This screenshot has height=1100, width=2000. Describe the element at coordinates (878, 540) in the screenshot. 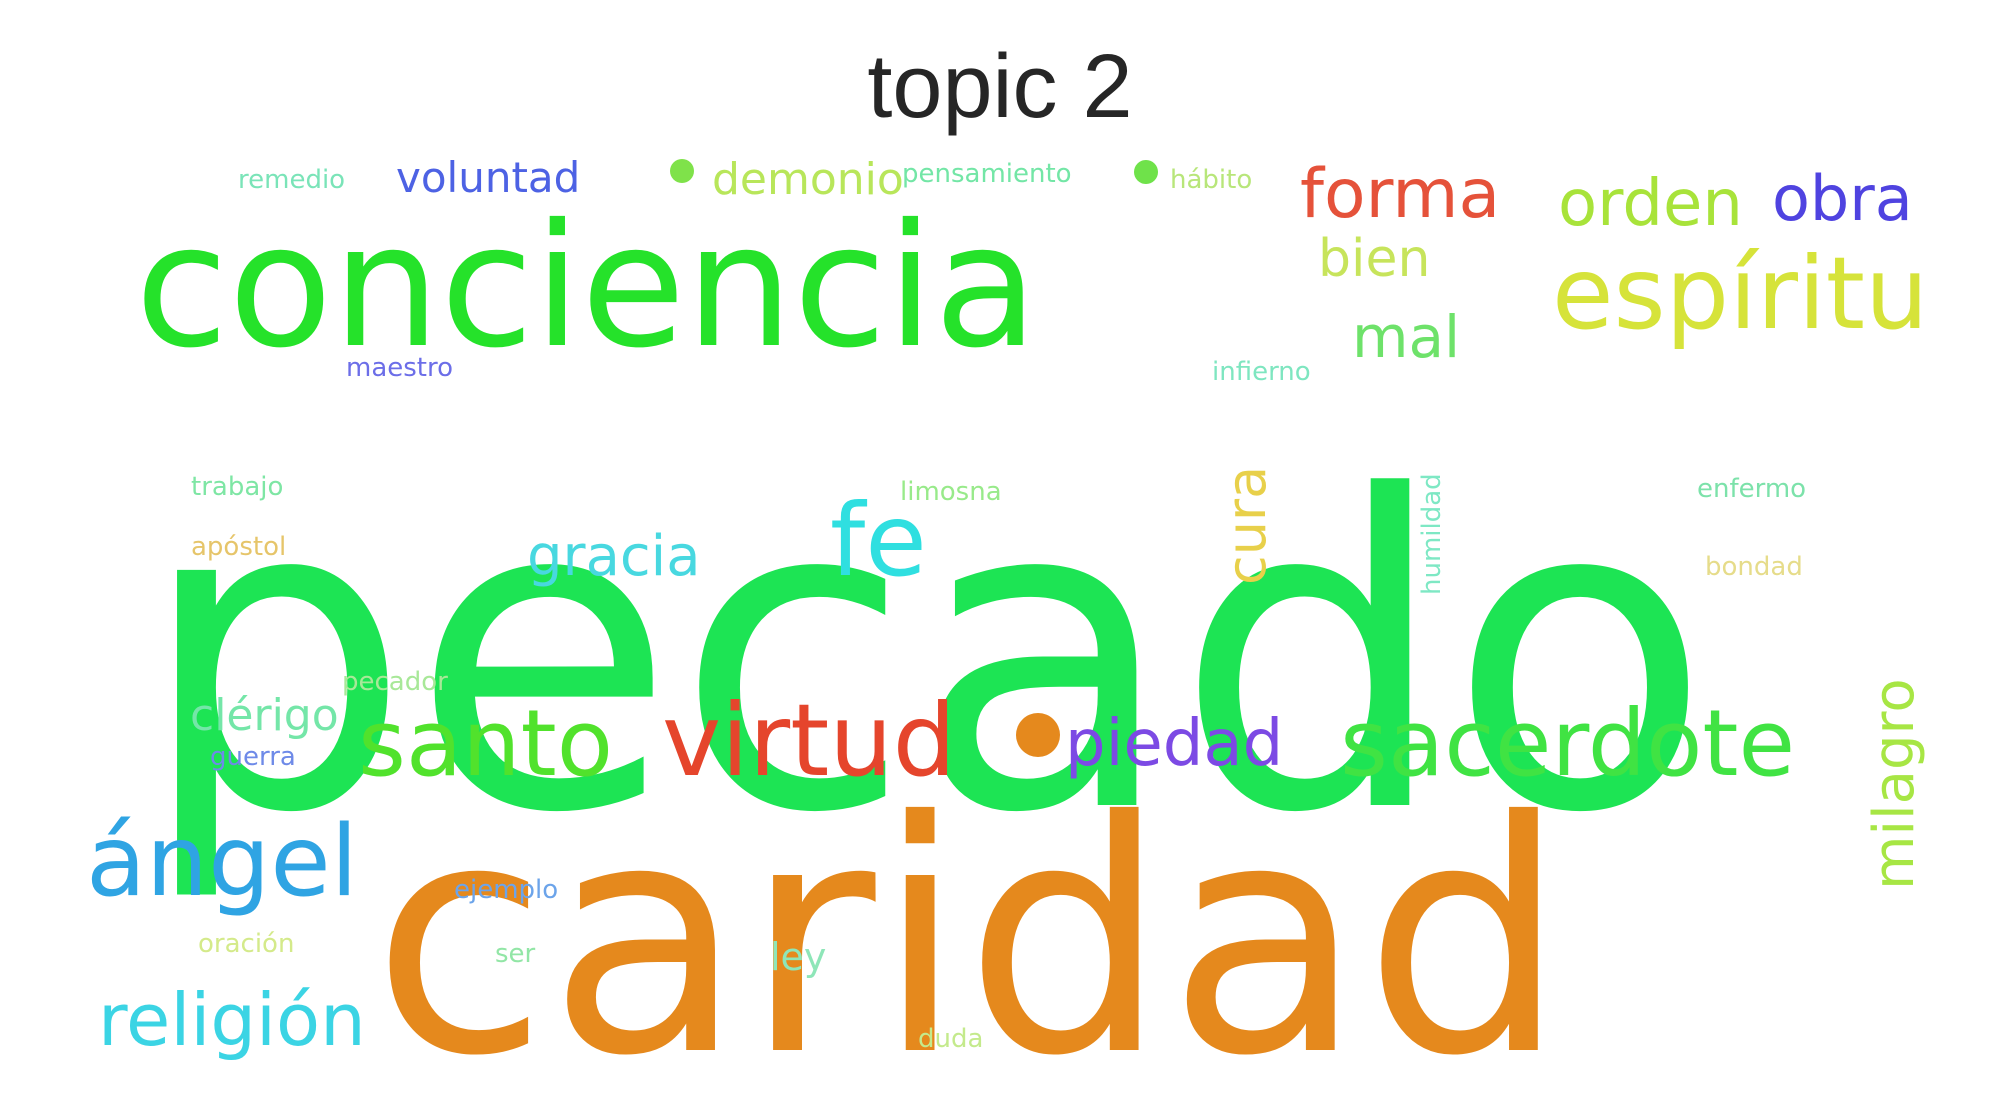

I see `word-fe: fe` at that location.